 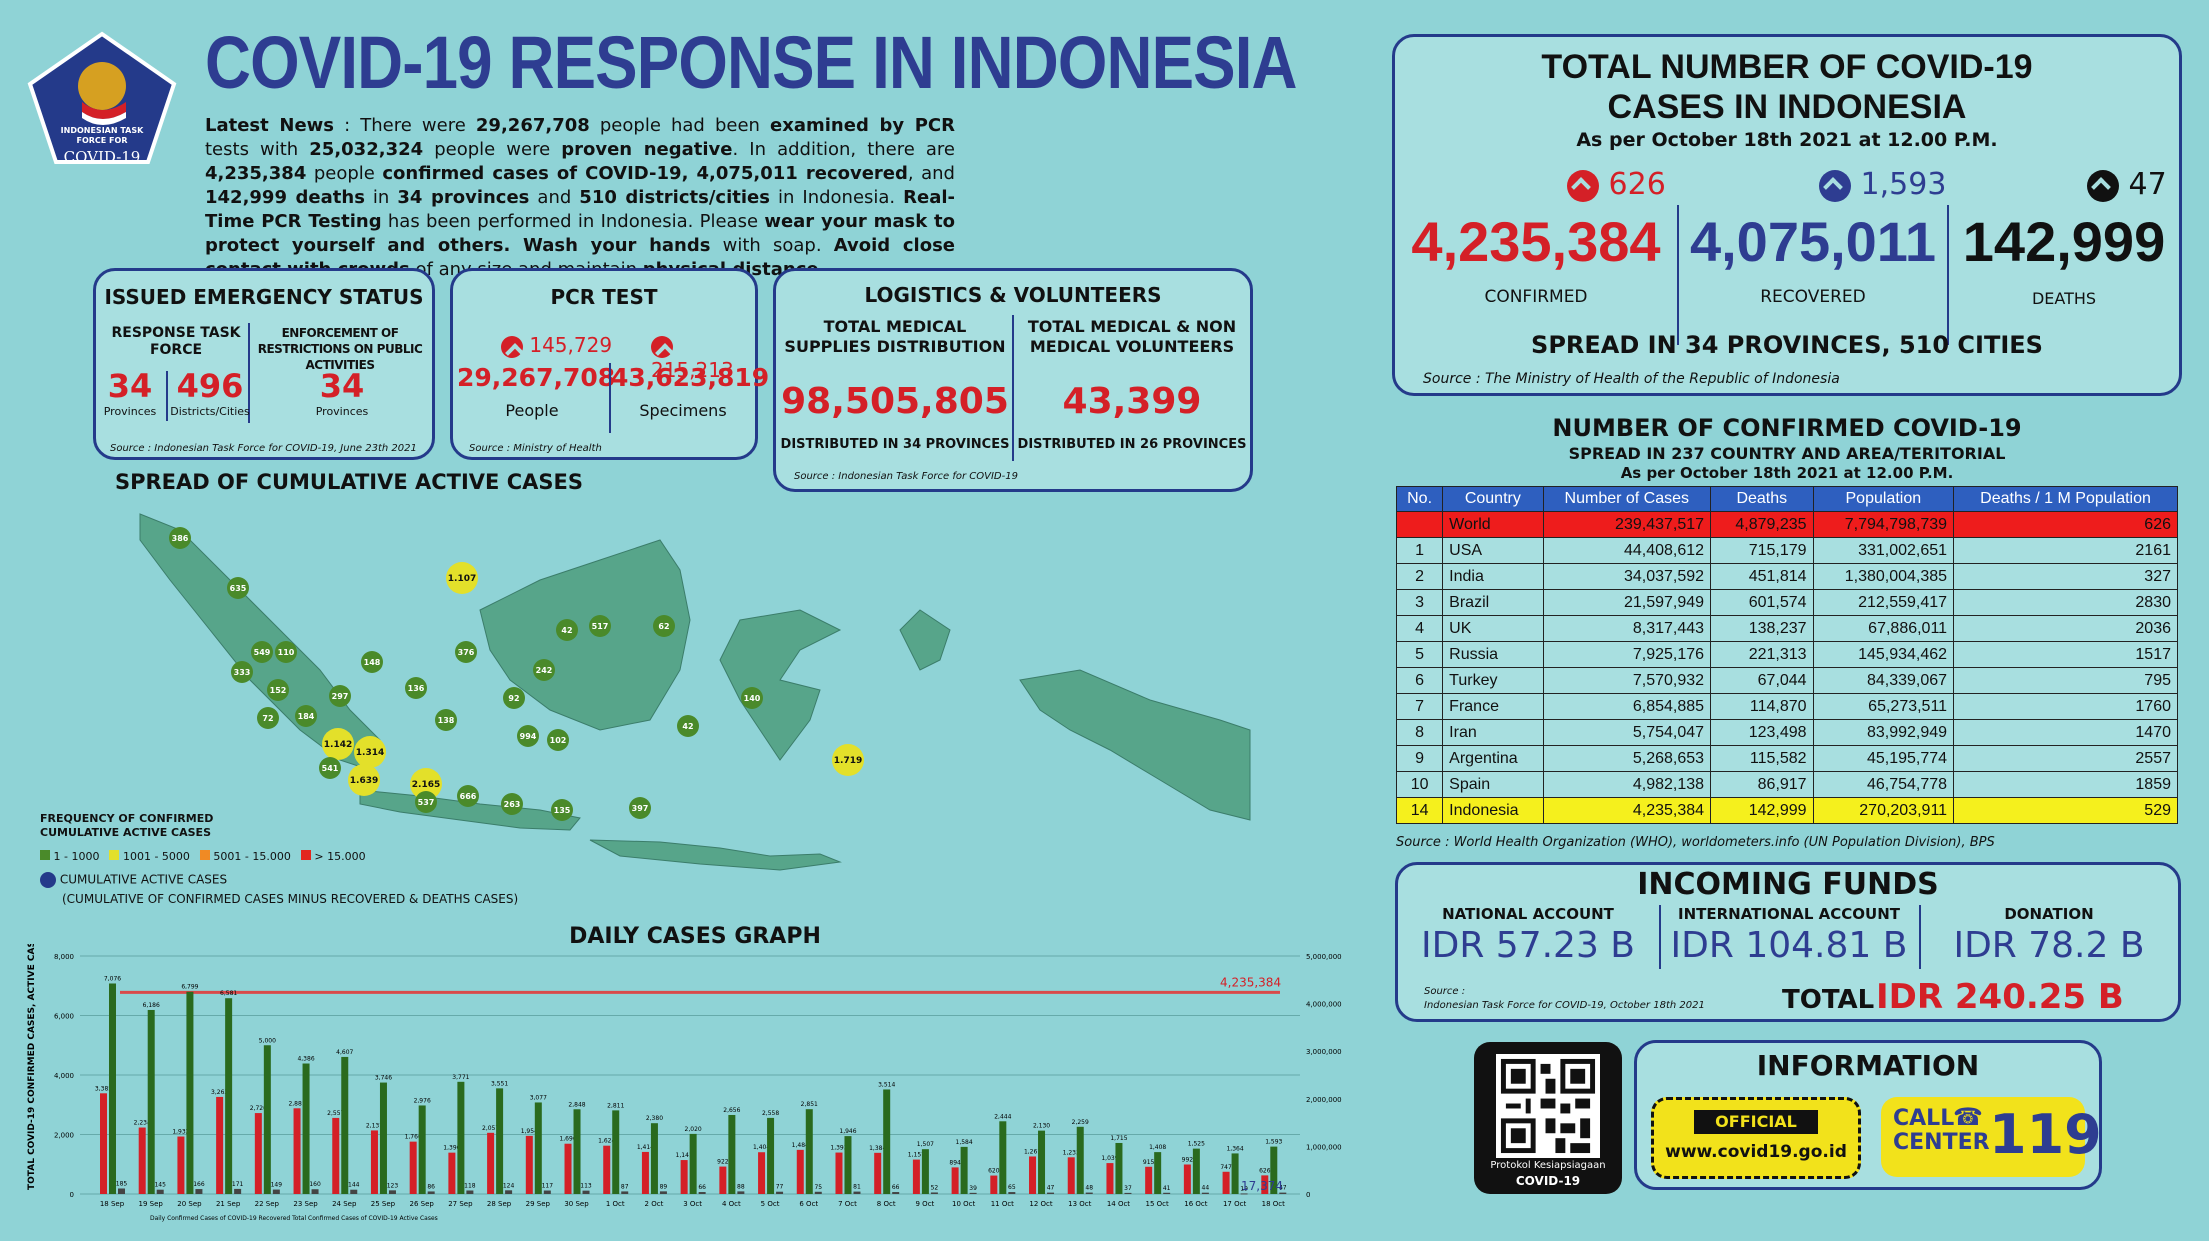 I want to click on bar-label: 37, so click(x=1128, y=1188).